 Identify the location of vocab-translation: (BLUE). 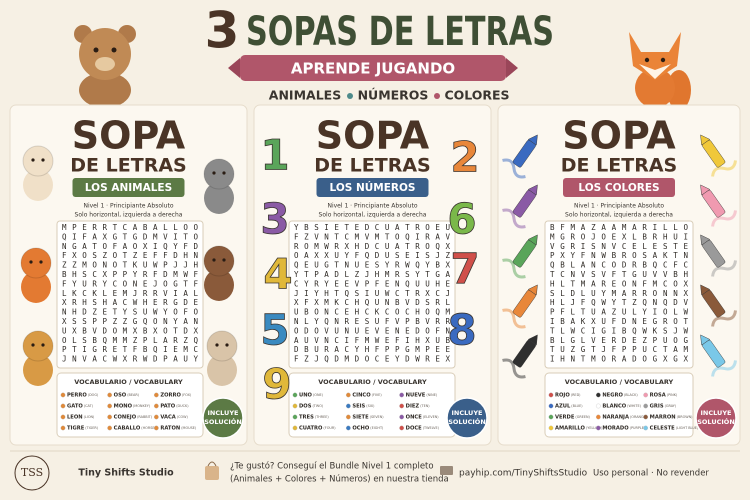
(577, 406).